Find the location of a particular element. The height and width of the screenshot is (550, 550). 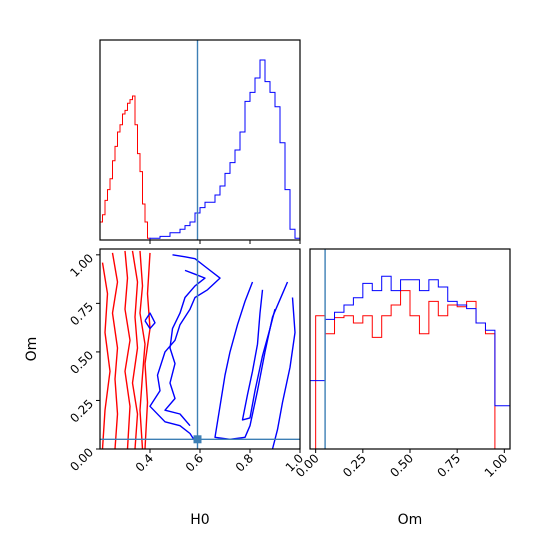

om-histograms is located at coordinates (410, 362).